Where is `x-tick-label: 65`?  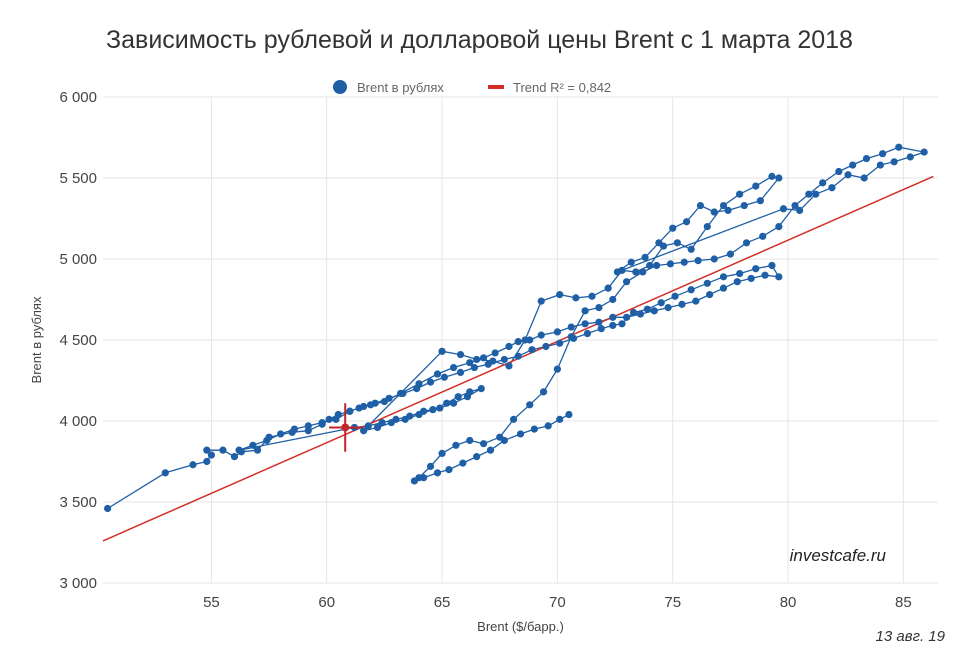 x-tick-label: 65 is located at coordinates (442, 602).